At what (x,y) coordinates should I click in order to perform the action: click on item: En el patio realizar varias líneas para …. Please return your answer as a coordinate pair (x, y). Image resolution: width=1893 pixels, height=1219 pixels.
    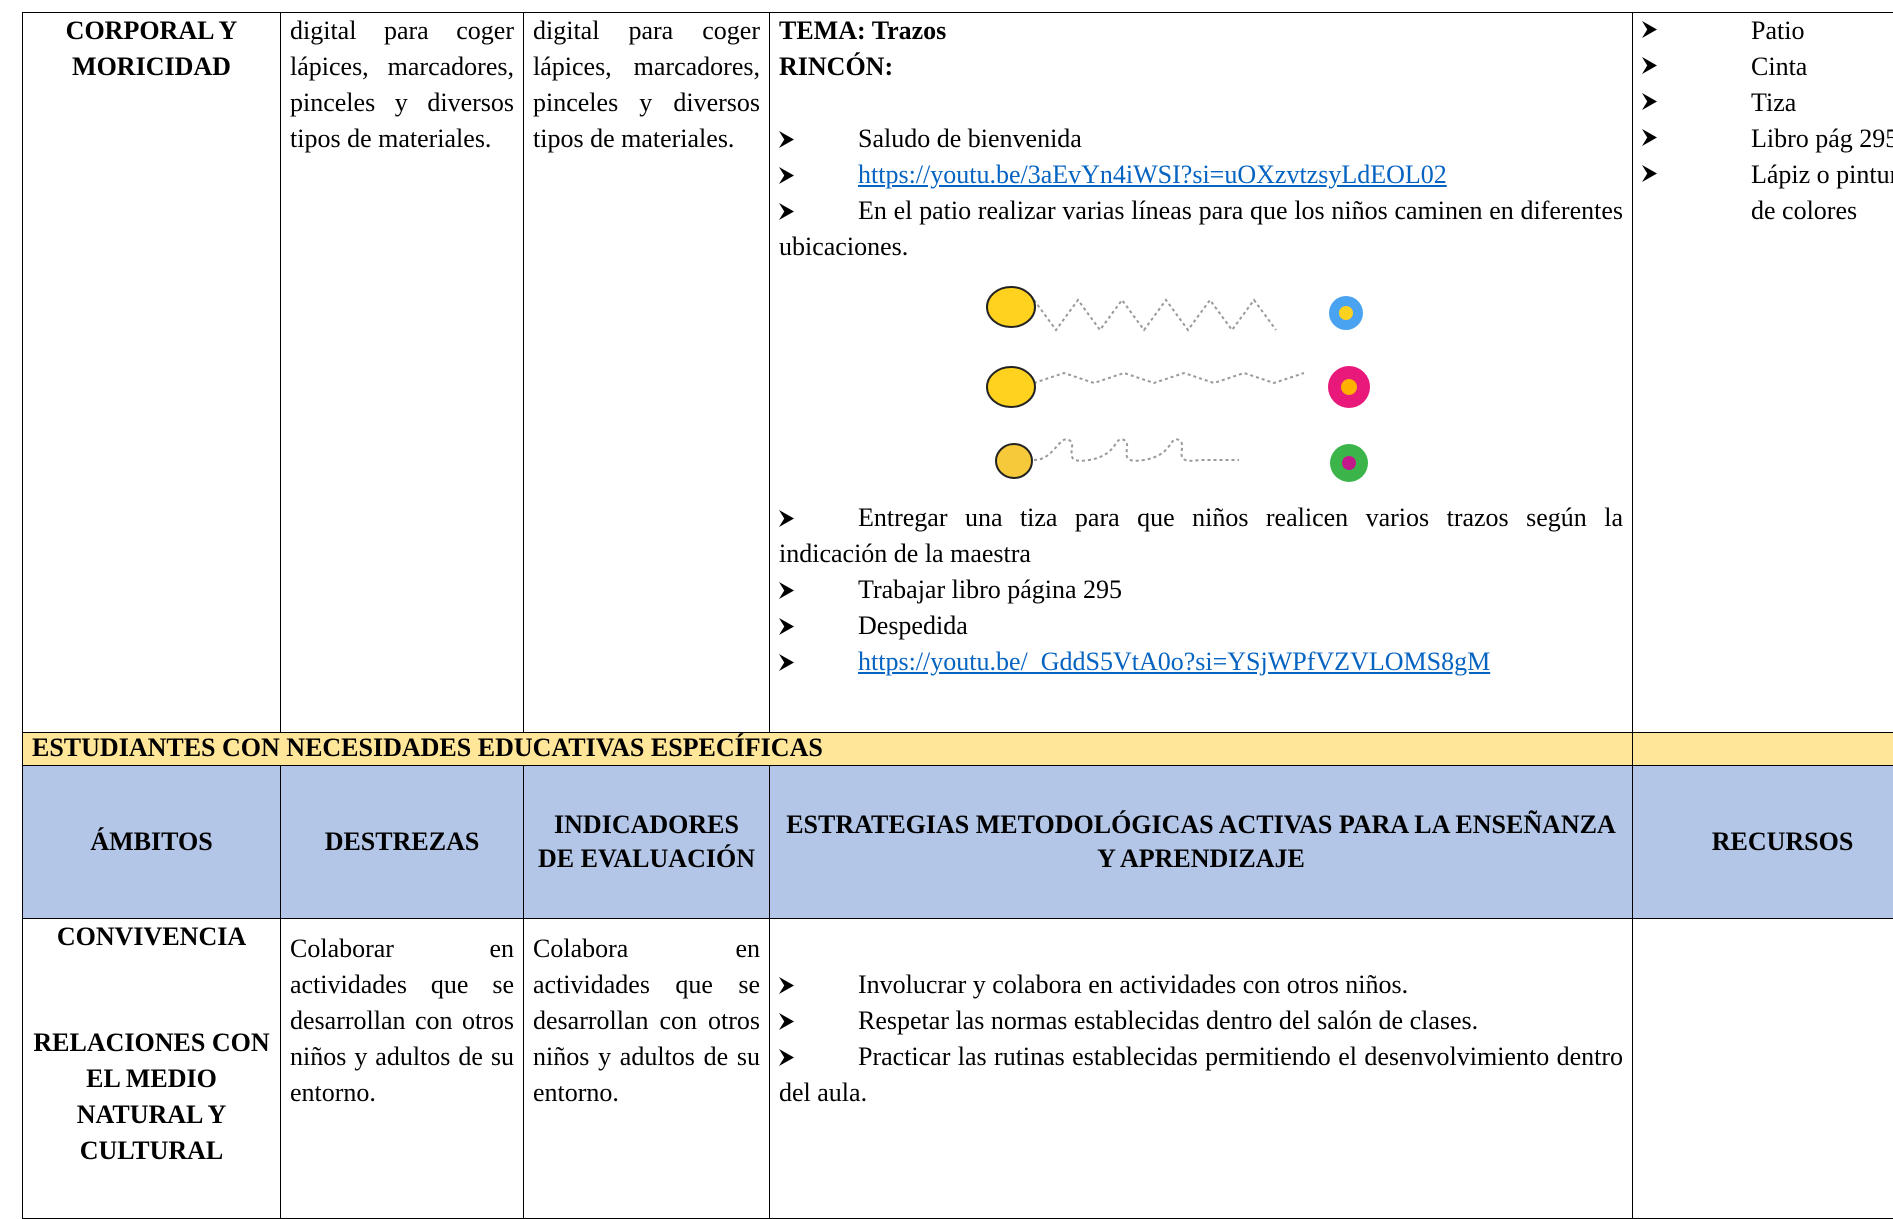
    Looking at the image, I should click on (1201, 229).